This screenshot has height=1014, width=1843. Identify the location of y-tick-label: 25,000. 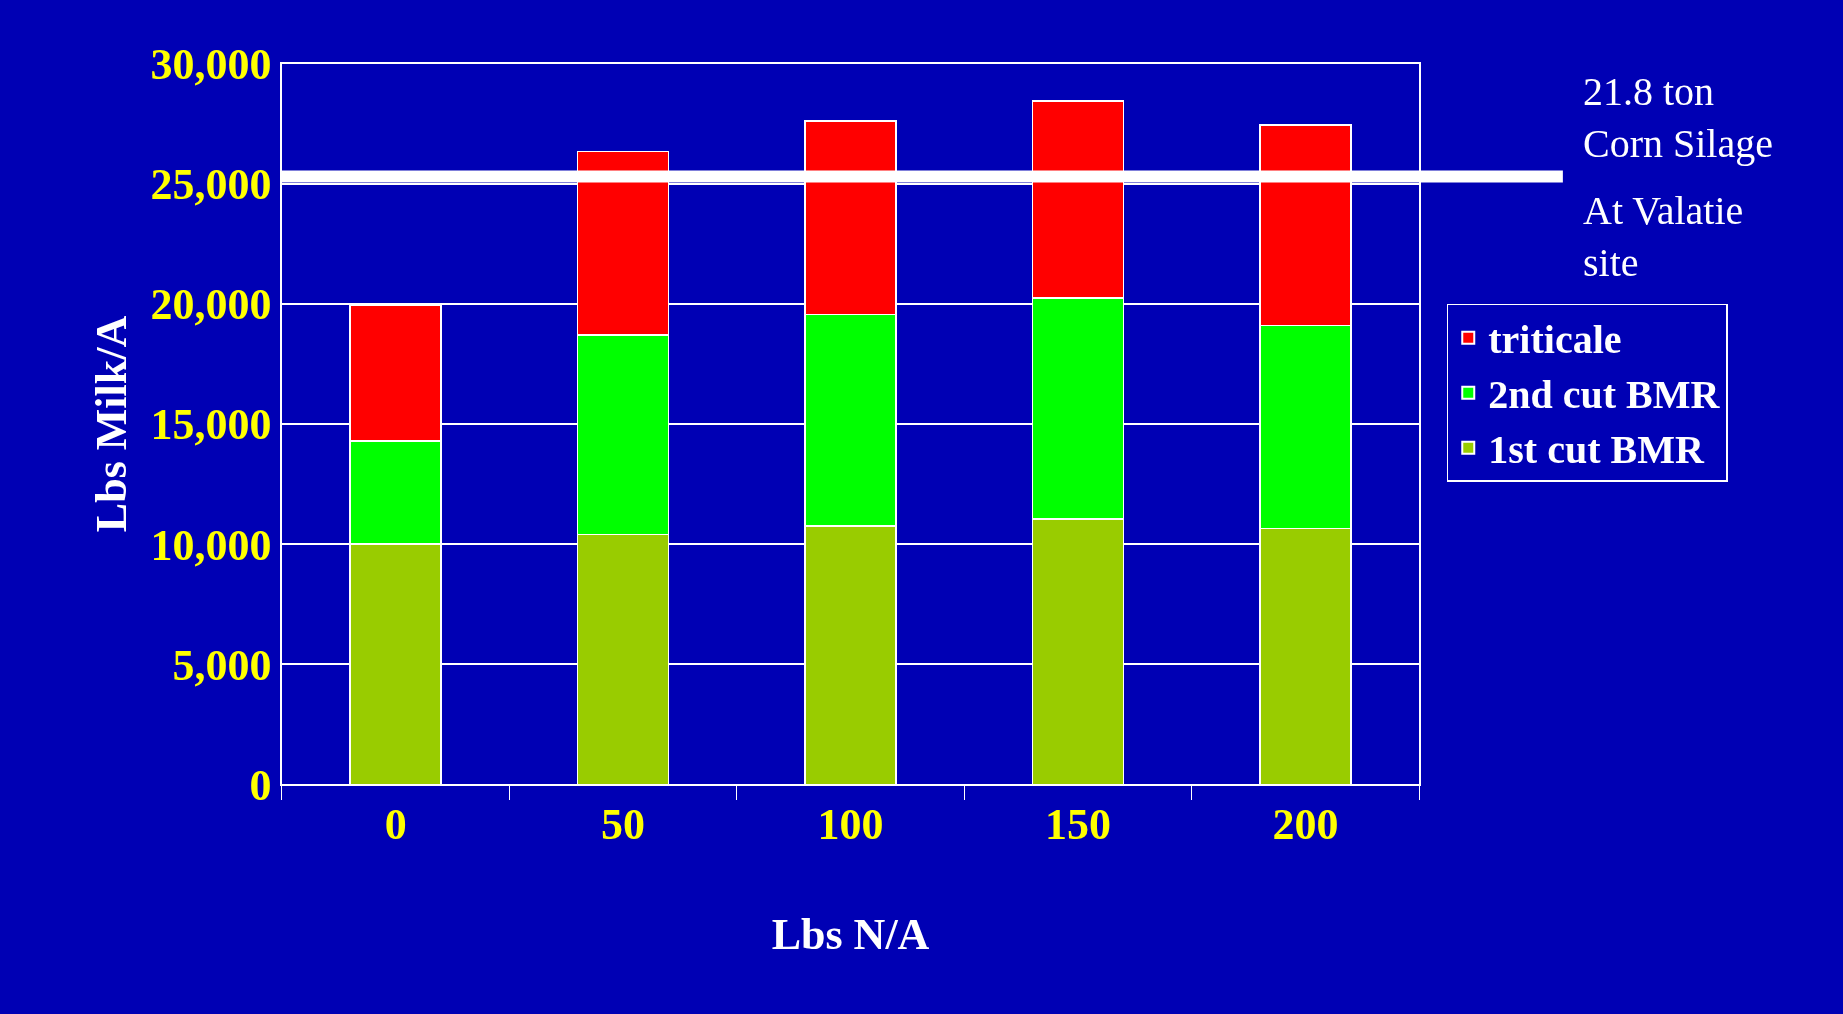
(211, 185).